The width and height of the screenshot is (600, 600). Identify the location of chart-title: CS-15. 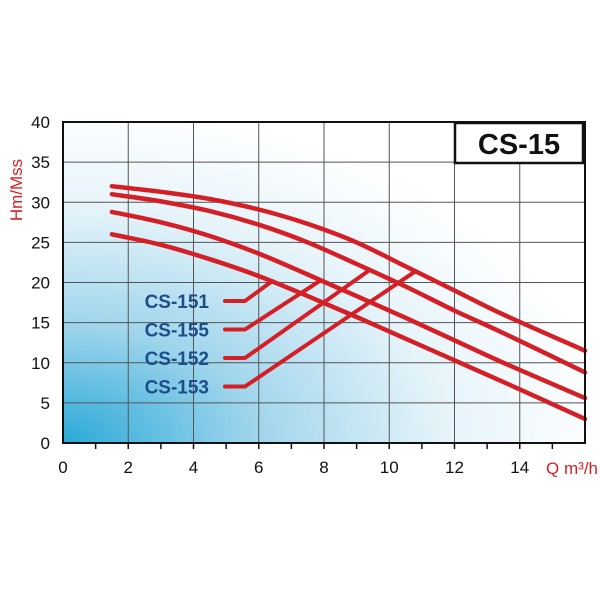
(519, 145).